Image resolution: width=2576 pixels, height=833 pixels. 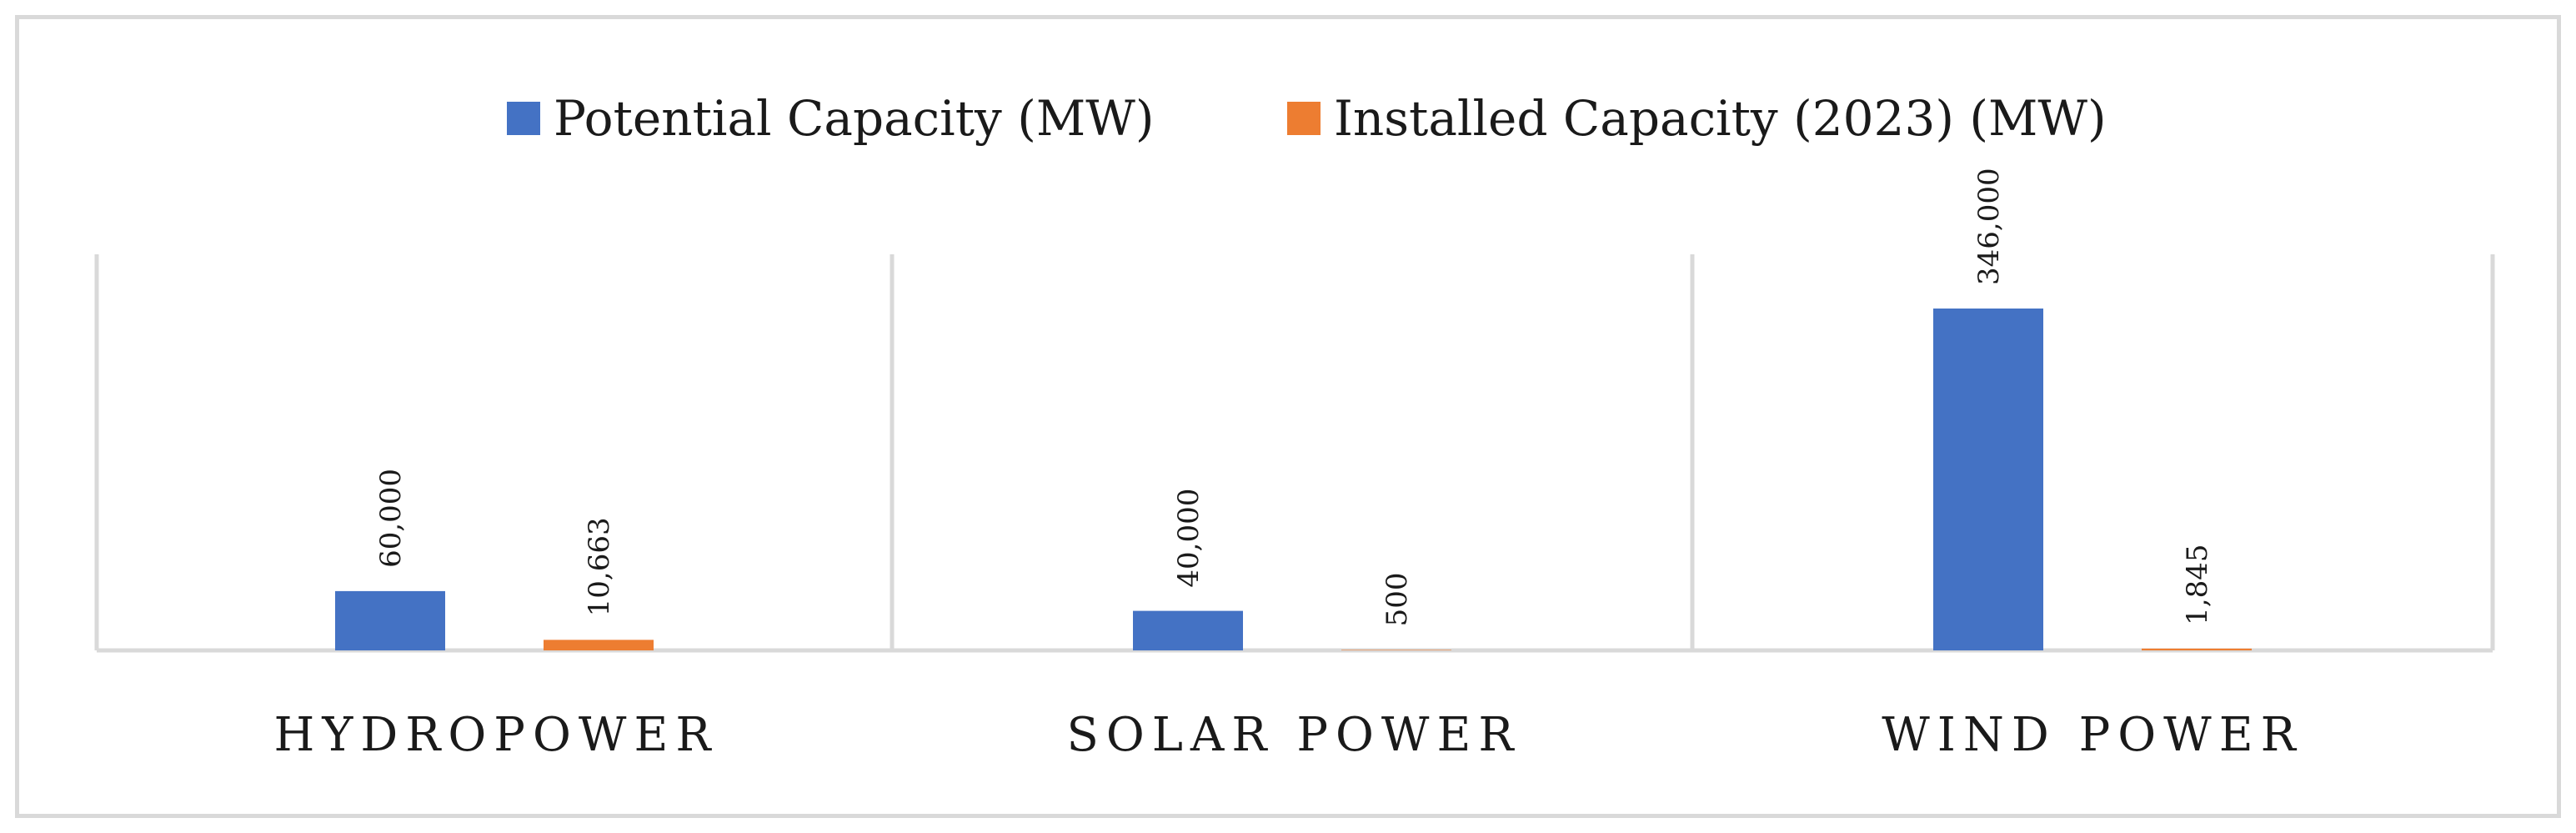 What do you see at coordinates (391, 518) in the screenshot?
I see `data-label-potential-hydropower: 60,000` at bounding box center [391, 518].